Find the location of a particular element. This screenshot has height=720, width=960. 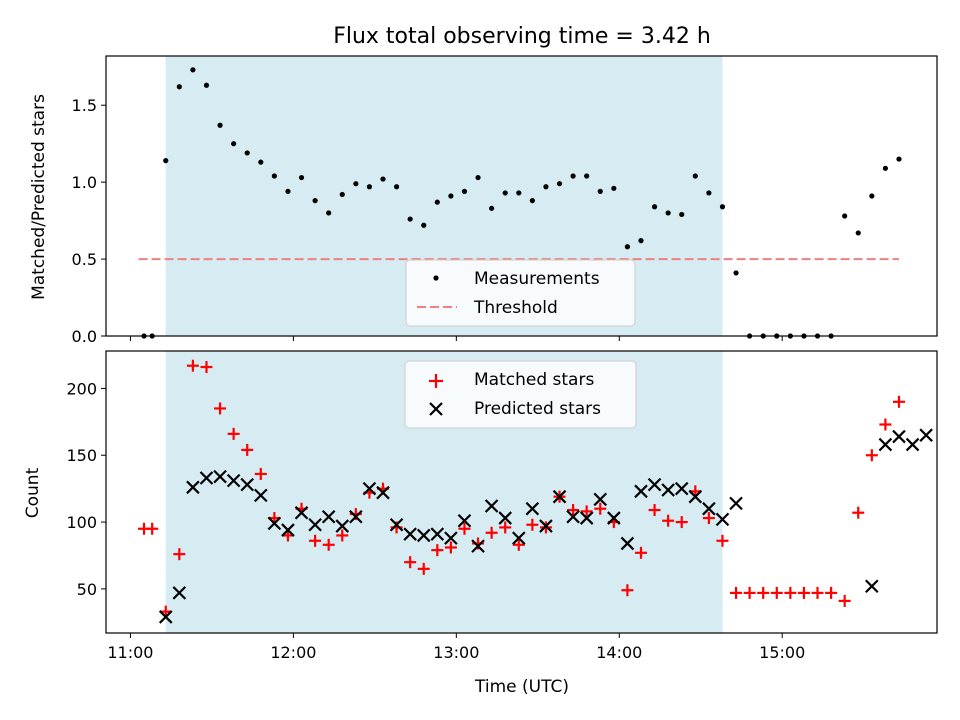

legend-predicted-marker is located at coordinates (436, 409).